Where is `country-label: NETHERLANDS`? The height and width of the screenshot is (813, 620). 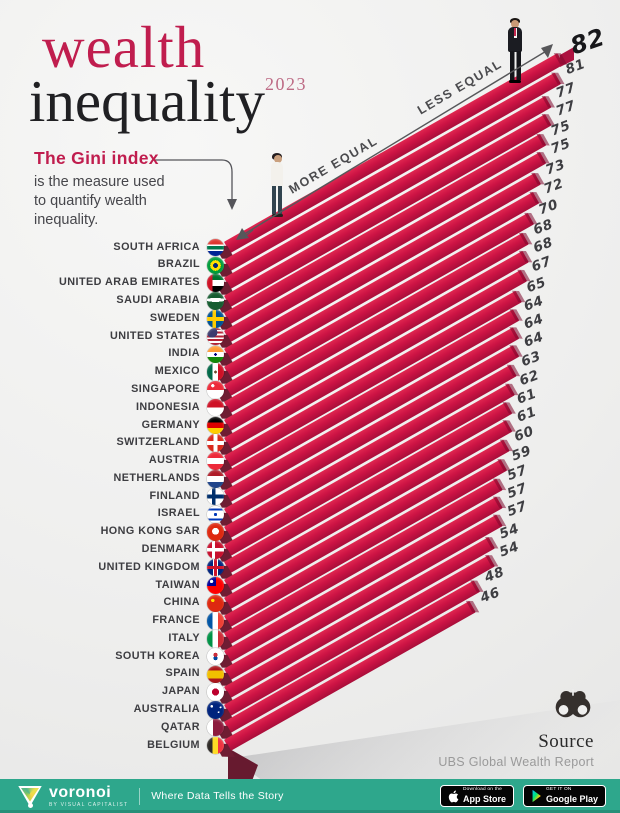
country-label: NETHERLANDS is located at coordinates (156, 477).